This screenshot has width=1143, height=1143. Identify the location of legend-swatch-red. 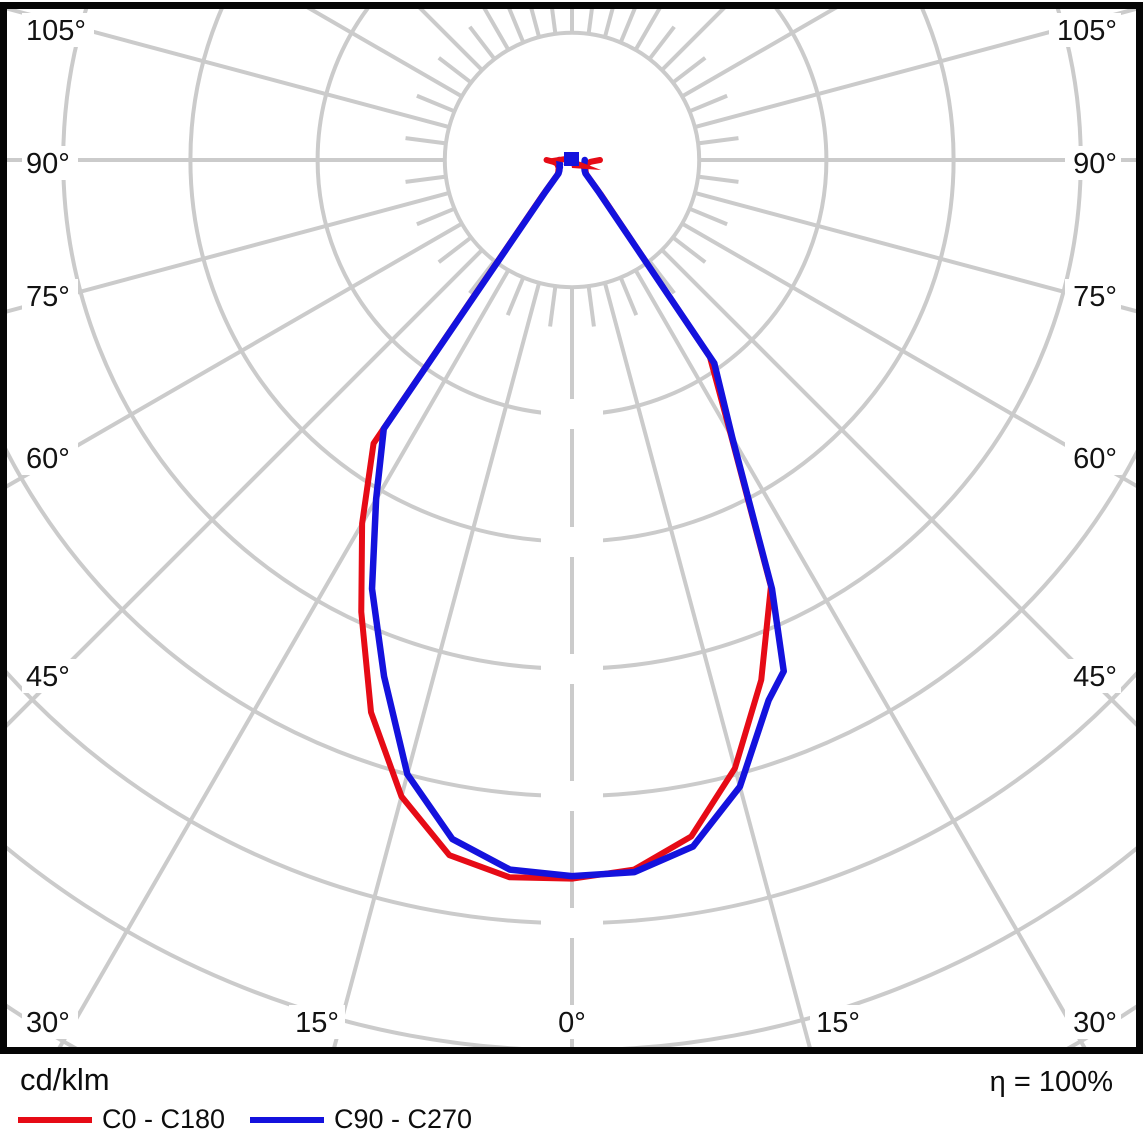
(55, 1119).